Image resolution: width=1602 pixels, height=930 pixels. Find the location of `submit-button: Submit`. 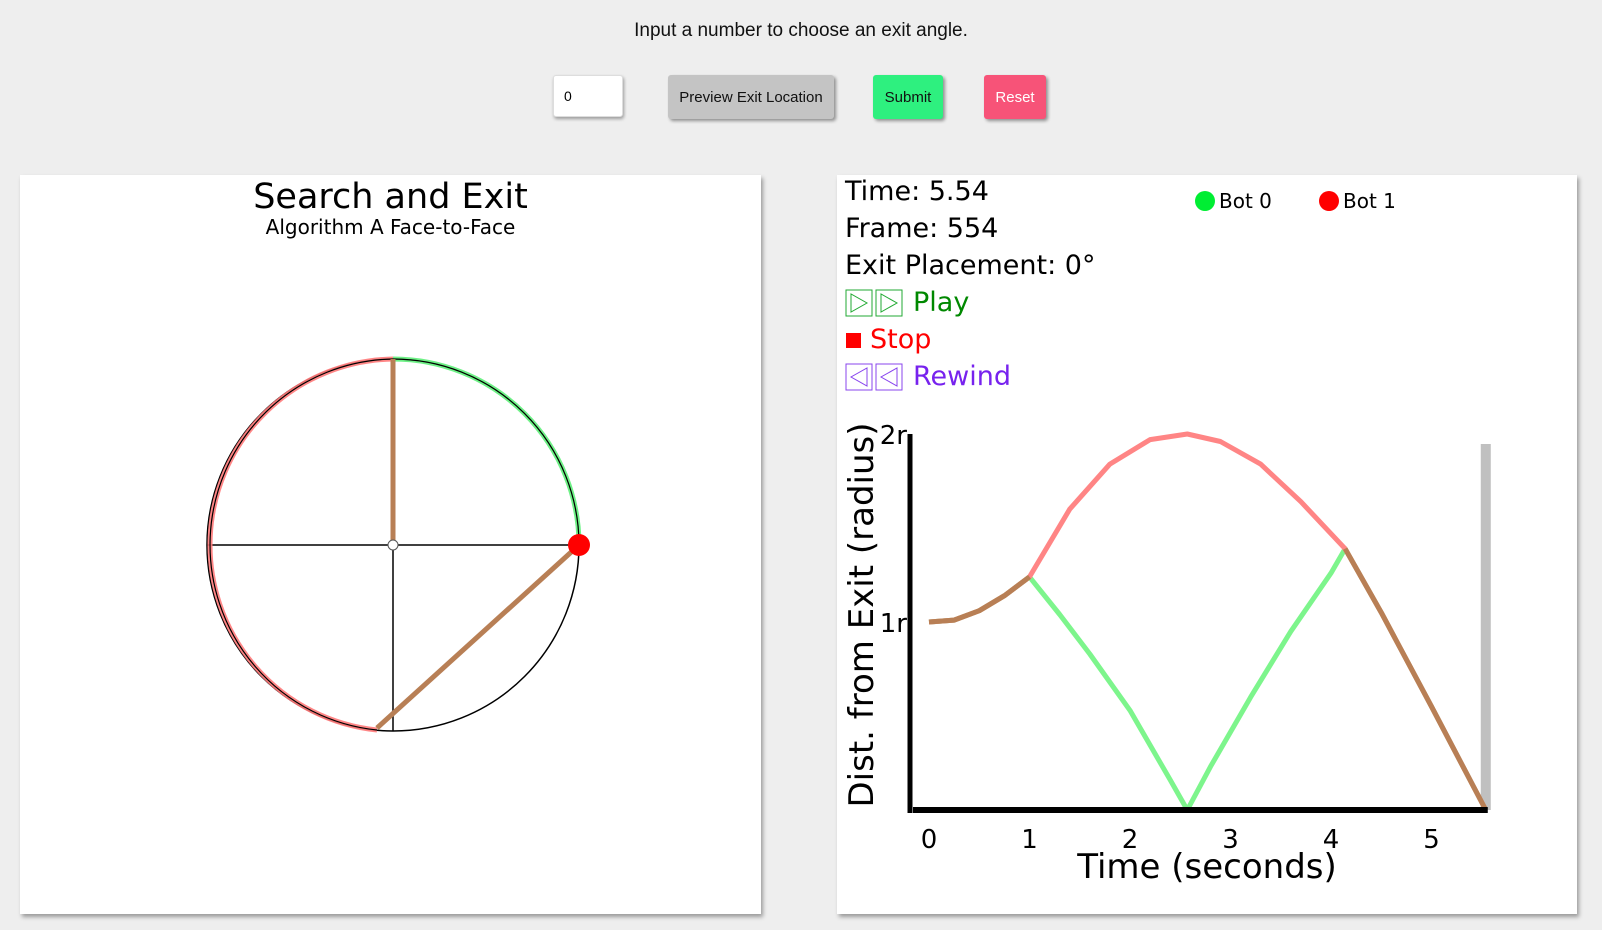

submit-button: Submit is located at coordinates (908, 97).